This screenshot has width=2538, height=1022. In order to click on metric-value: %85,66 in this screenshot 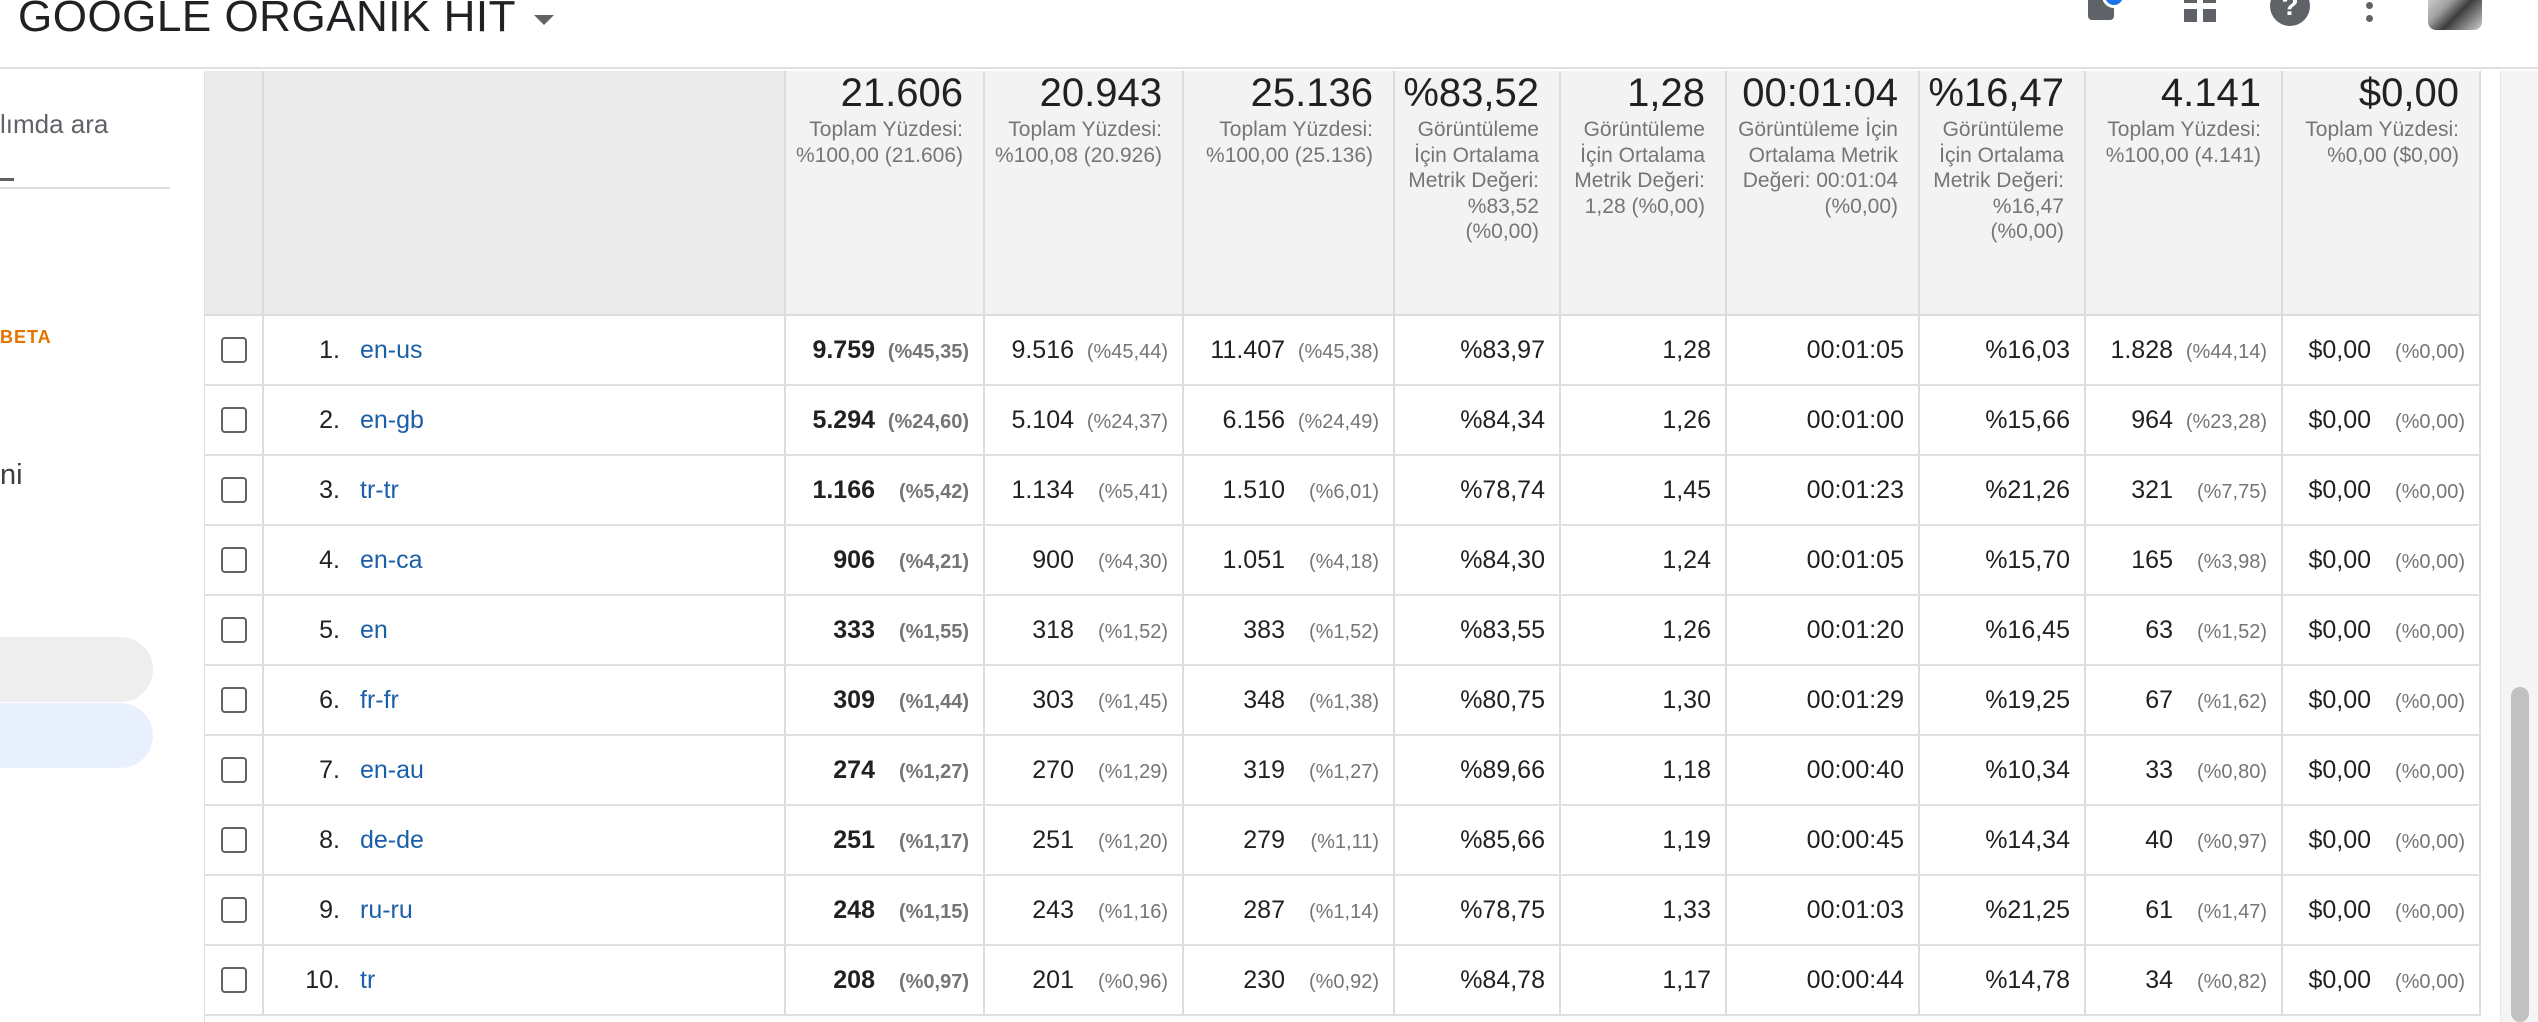, I will do `click(1477, 840)`.